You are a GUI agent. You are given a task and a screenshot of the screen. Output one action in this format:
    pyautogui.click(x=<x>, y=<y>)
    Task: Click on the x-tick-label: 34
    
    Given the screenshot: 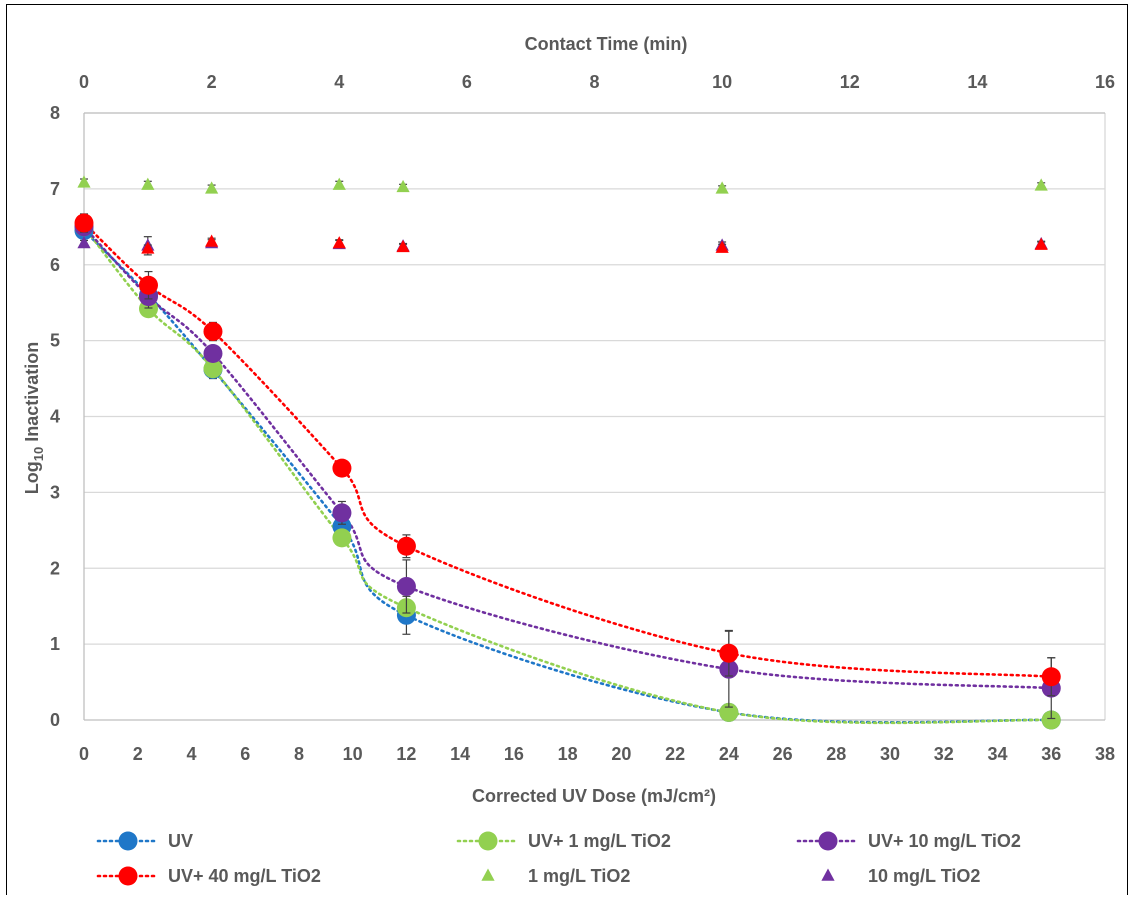 What is the action you would take?
    pyautogui.click(x=998, y=754)
    